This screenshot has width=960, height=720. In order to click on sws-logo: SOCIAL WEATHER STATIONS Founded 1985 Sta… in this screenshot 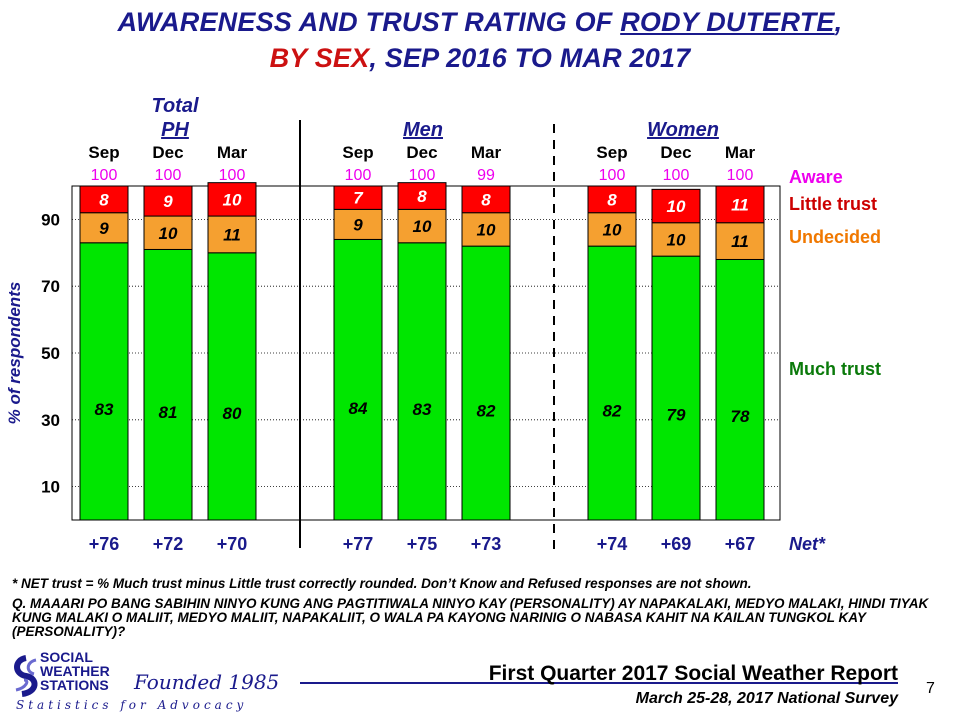, I will do `click(152, 682)`.